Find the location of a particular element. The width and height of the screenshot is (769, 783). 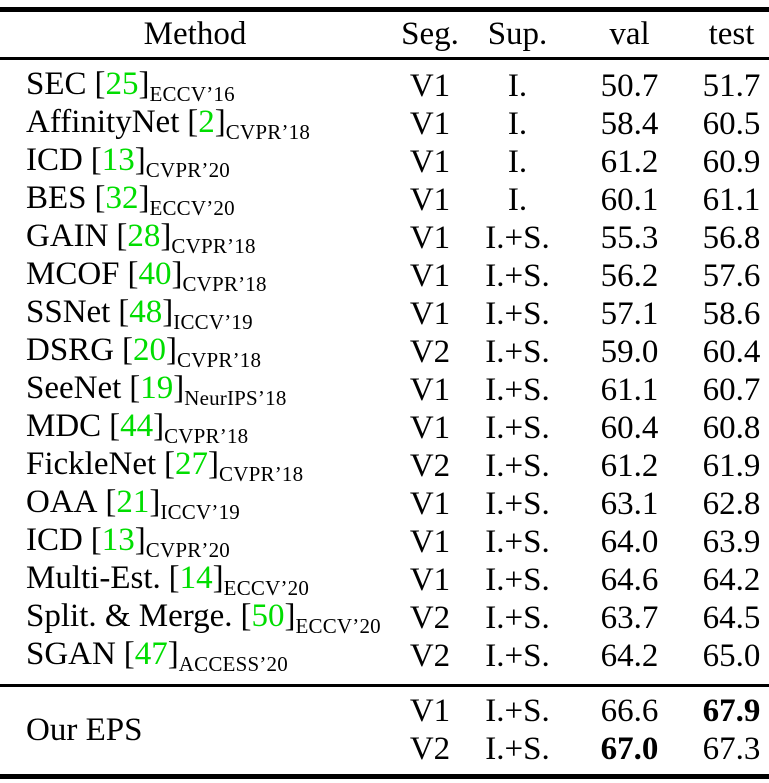

citation-ref: 50 is located at coordinates (268, 615).